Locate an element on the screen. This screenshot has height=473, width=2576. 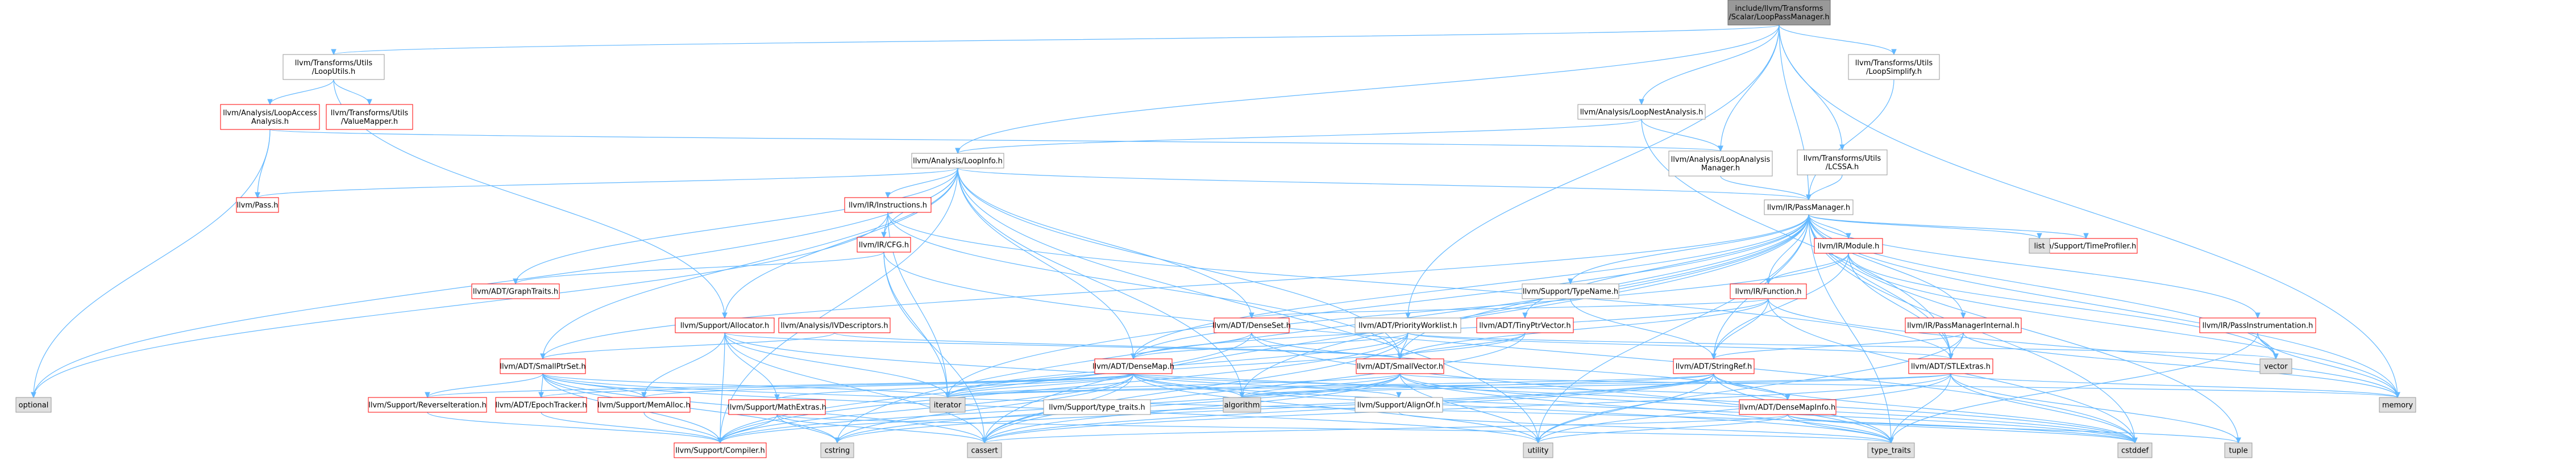
edge-lcssa-to-passmanager is located at coordinates (1825, 187).